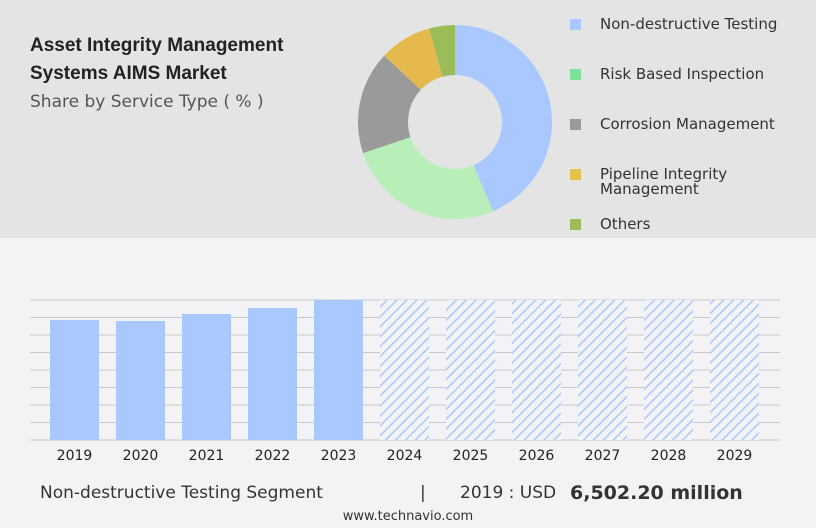 The height and width of the screenshot is (528, 816). Describe the element at coordinates (405, 456) in the screenshot. I see `x-tick-label: 2024` at that location.